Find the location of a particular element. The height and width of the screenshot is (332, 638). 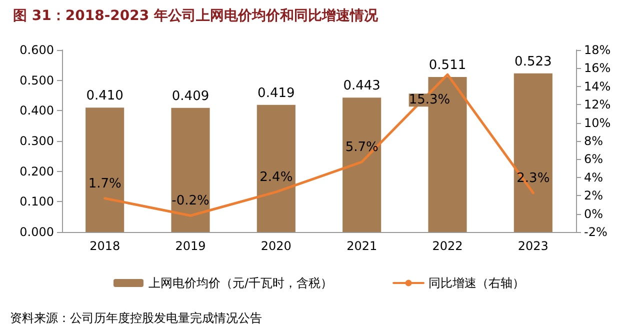

y2-tick-label: 0% is located at coordinates (594, 213).